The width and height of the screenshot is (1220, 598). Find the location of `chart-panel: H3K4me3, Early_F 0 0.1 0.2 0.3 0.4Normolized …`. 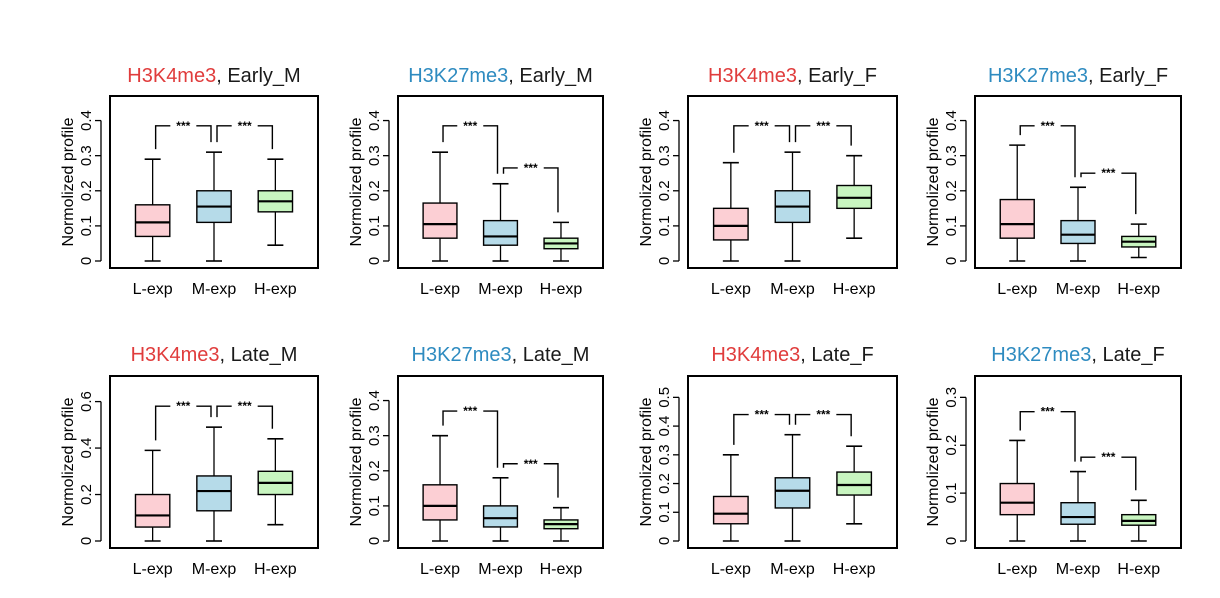

chart-panel: H3K4me3, Early_F 0 0.1 0.2 0.3 0.4Normolized … is located at coordinates (768, 181).